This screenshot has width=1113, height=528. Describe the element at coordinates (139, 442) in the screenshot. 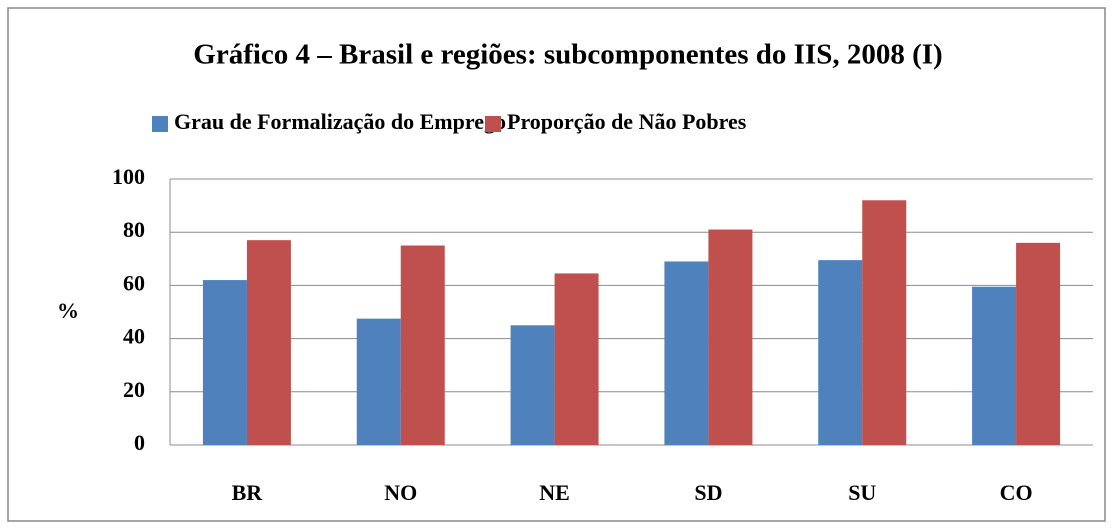

I see `y-tick-label: 0` at that location.